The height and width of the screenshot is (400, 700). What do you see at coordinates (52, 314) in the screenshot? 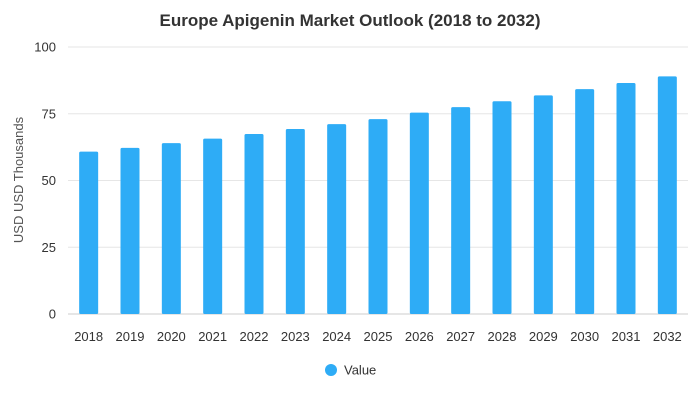
I see `y-tick-label: 0` at bounding box center [52, 314].